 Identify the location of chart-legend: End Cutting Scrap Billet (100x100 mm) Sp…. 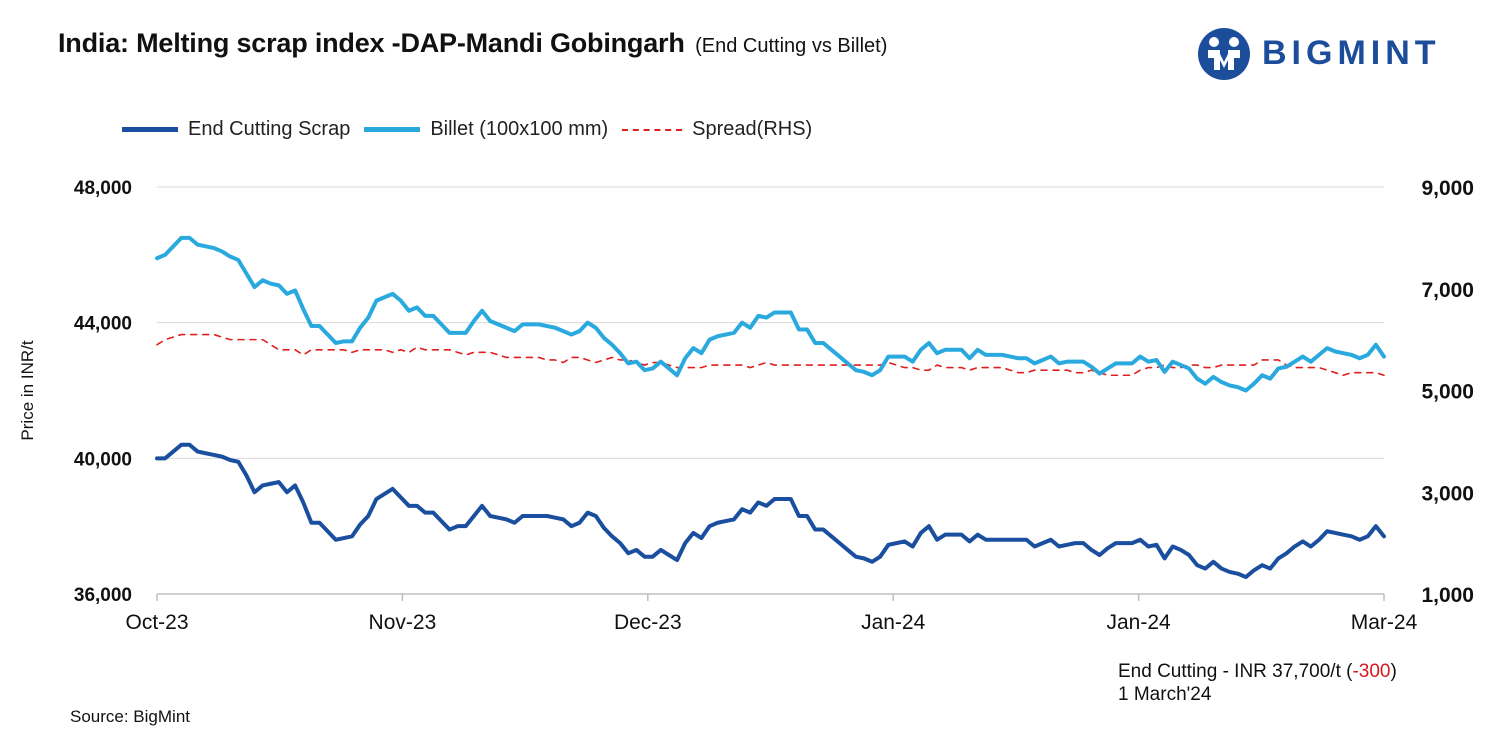
(474, 129).